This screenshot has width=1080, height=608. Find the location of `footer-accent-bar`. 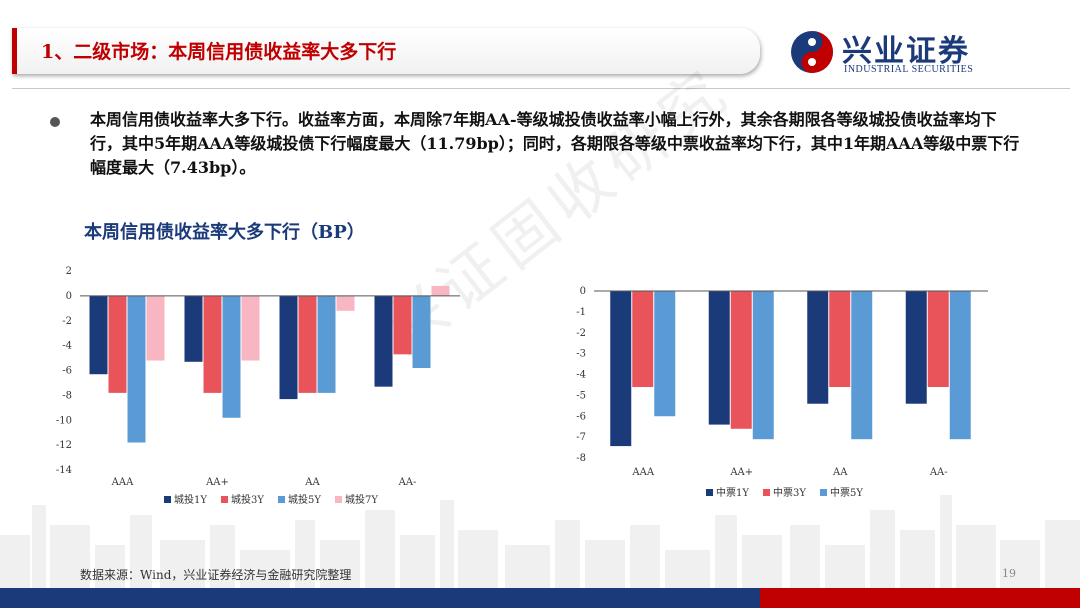

footer-accent-bar is located at coordinates (920, 598).